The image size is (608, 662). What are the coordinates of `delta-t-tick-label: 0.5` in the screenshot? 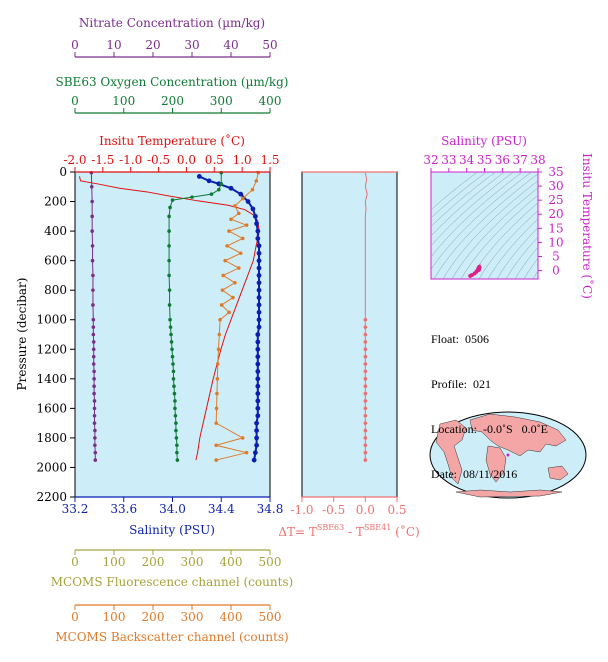 It's located at (396, 510).